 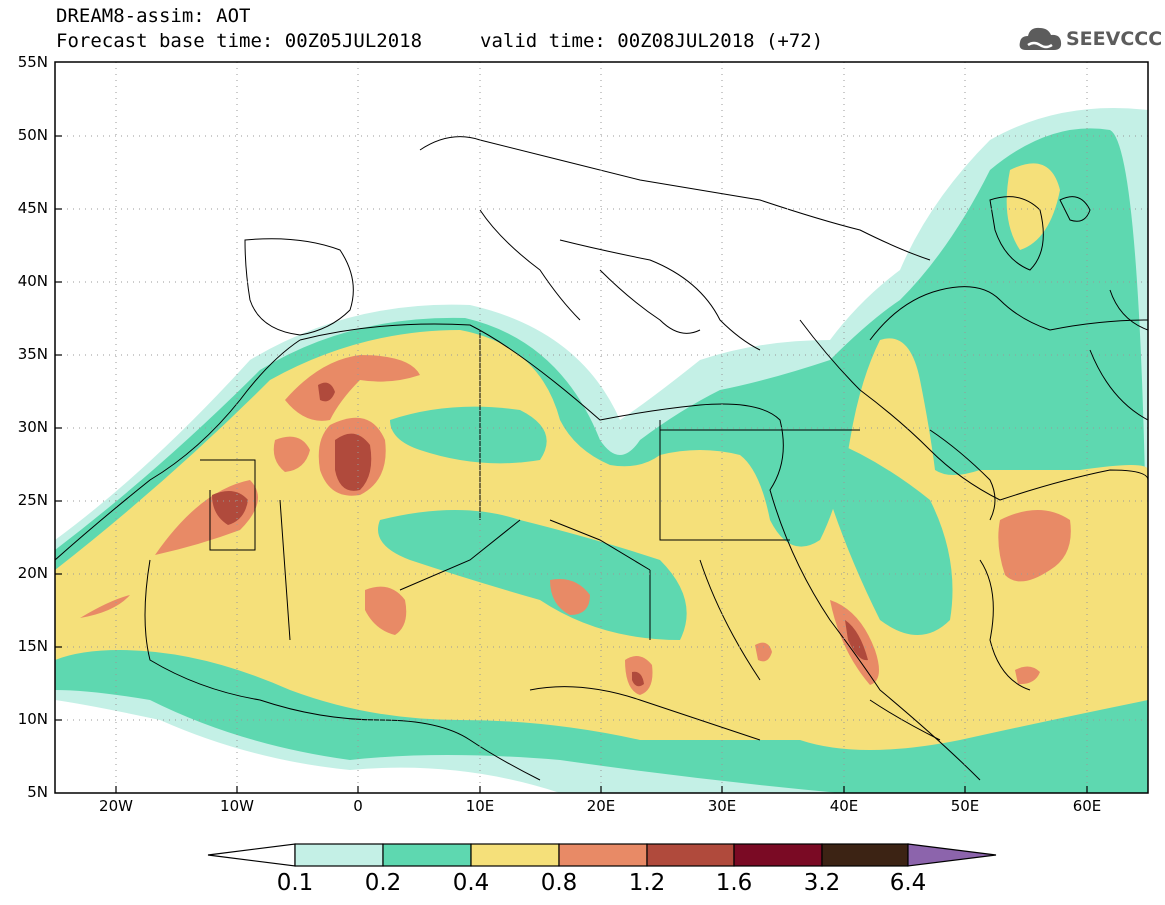 I want to click on seevccc-logo: SEEVCCC, so click(x=1090, y=39).